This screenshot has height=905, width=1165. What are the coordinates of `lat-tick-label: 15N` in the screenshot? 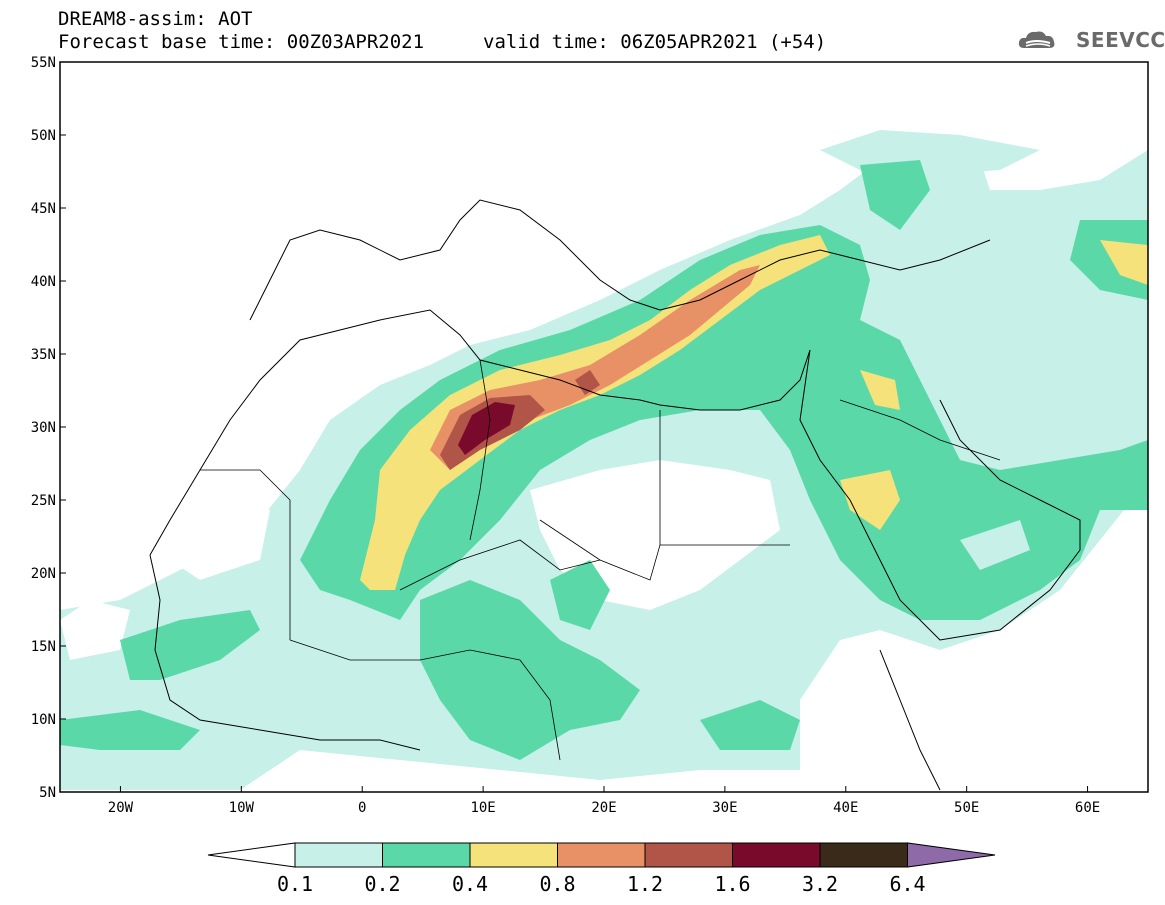 It's located at (43, 647).